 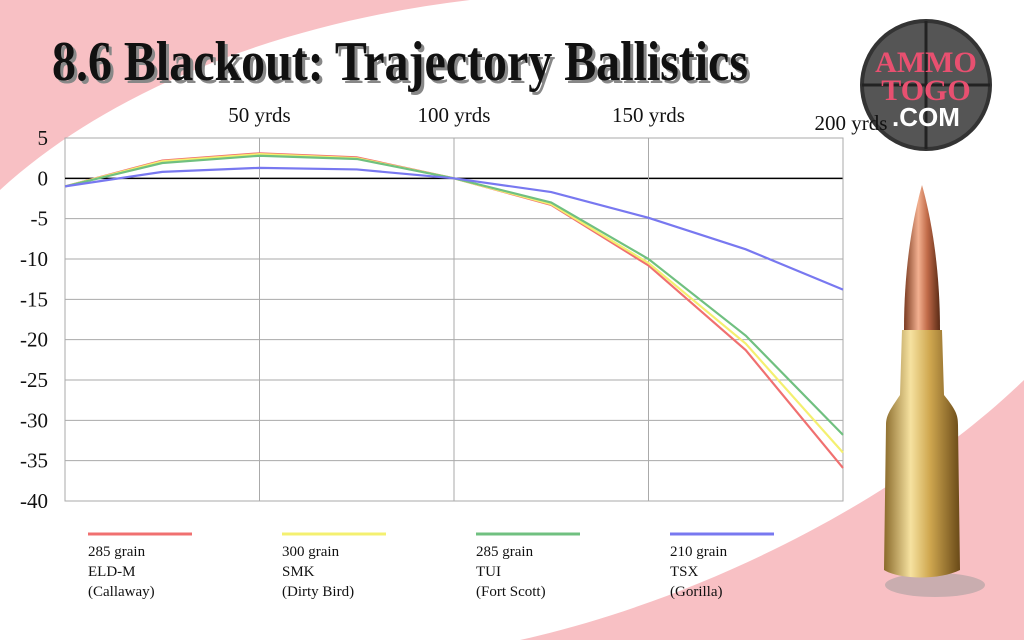 What do you see at coordinates (34, 420) in the screenshot?
I see `y-tick-label: -30` at bounding box center [34, 420].